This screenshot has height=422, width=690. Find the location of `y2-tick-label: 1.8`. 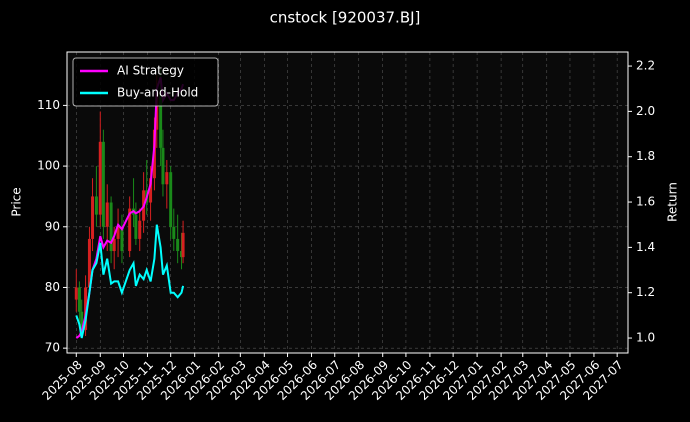

y2-tick-label: 1.8 is located at coordinates (645, 156).